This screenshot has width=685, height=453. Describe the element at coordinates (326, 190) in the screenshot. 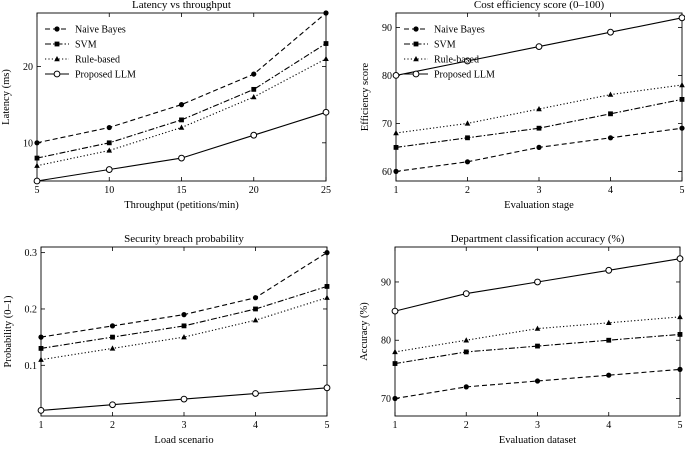

I see `x-tick-label: 25` at that location.